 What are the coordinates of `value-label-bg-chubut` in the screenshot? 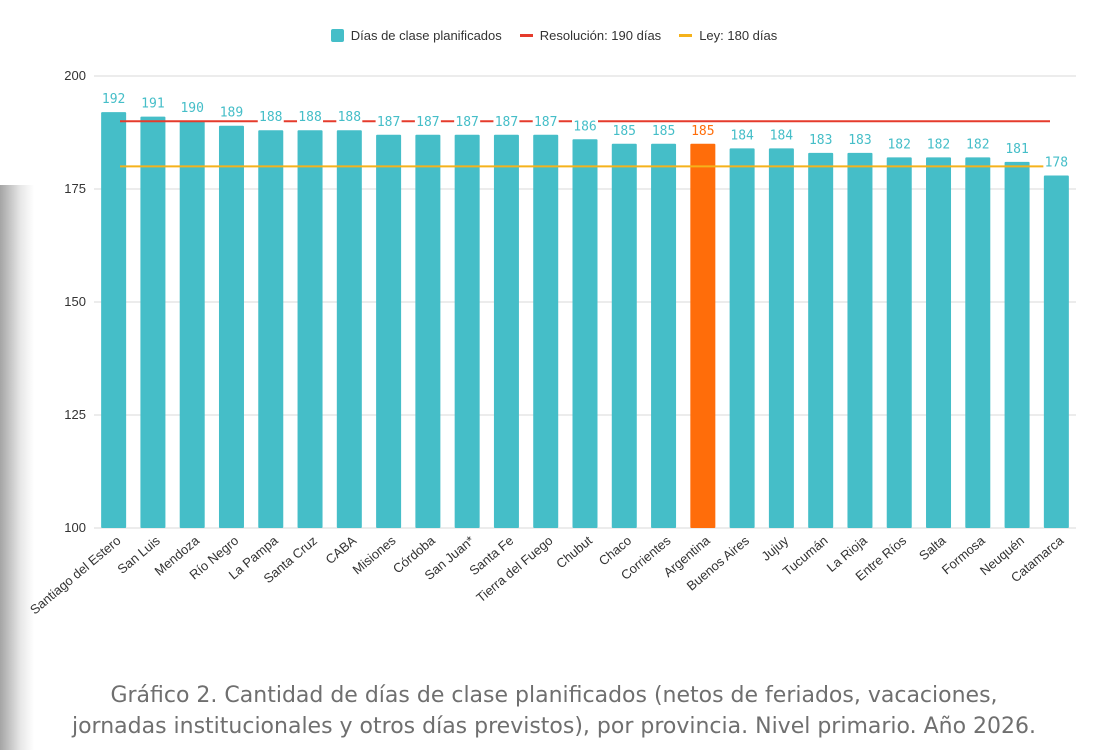 It's located at (585, 126).